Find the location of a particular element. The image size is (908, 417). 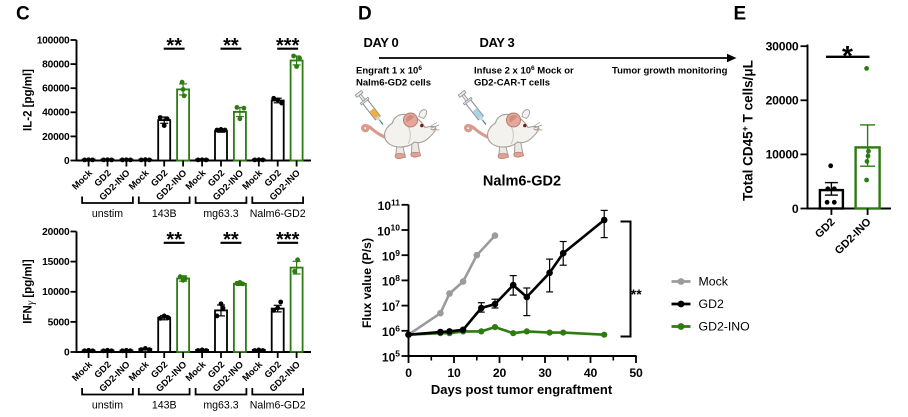

svg-text: 5000 is located at coordinates (59, 322).